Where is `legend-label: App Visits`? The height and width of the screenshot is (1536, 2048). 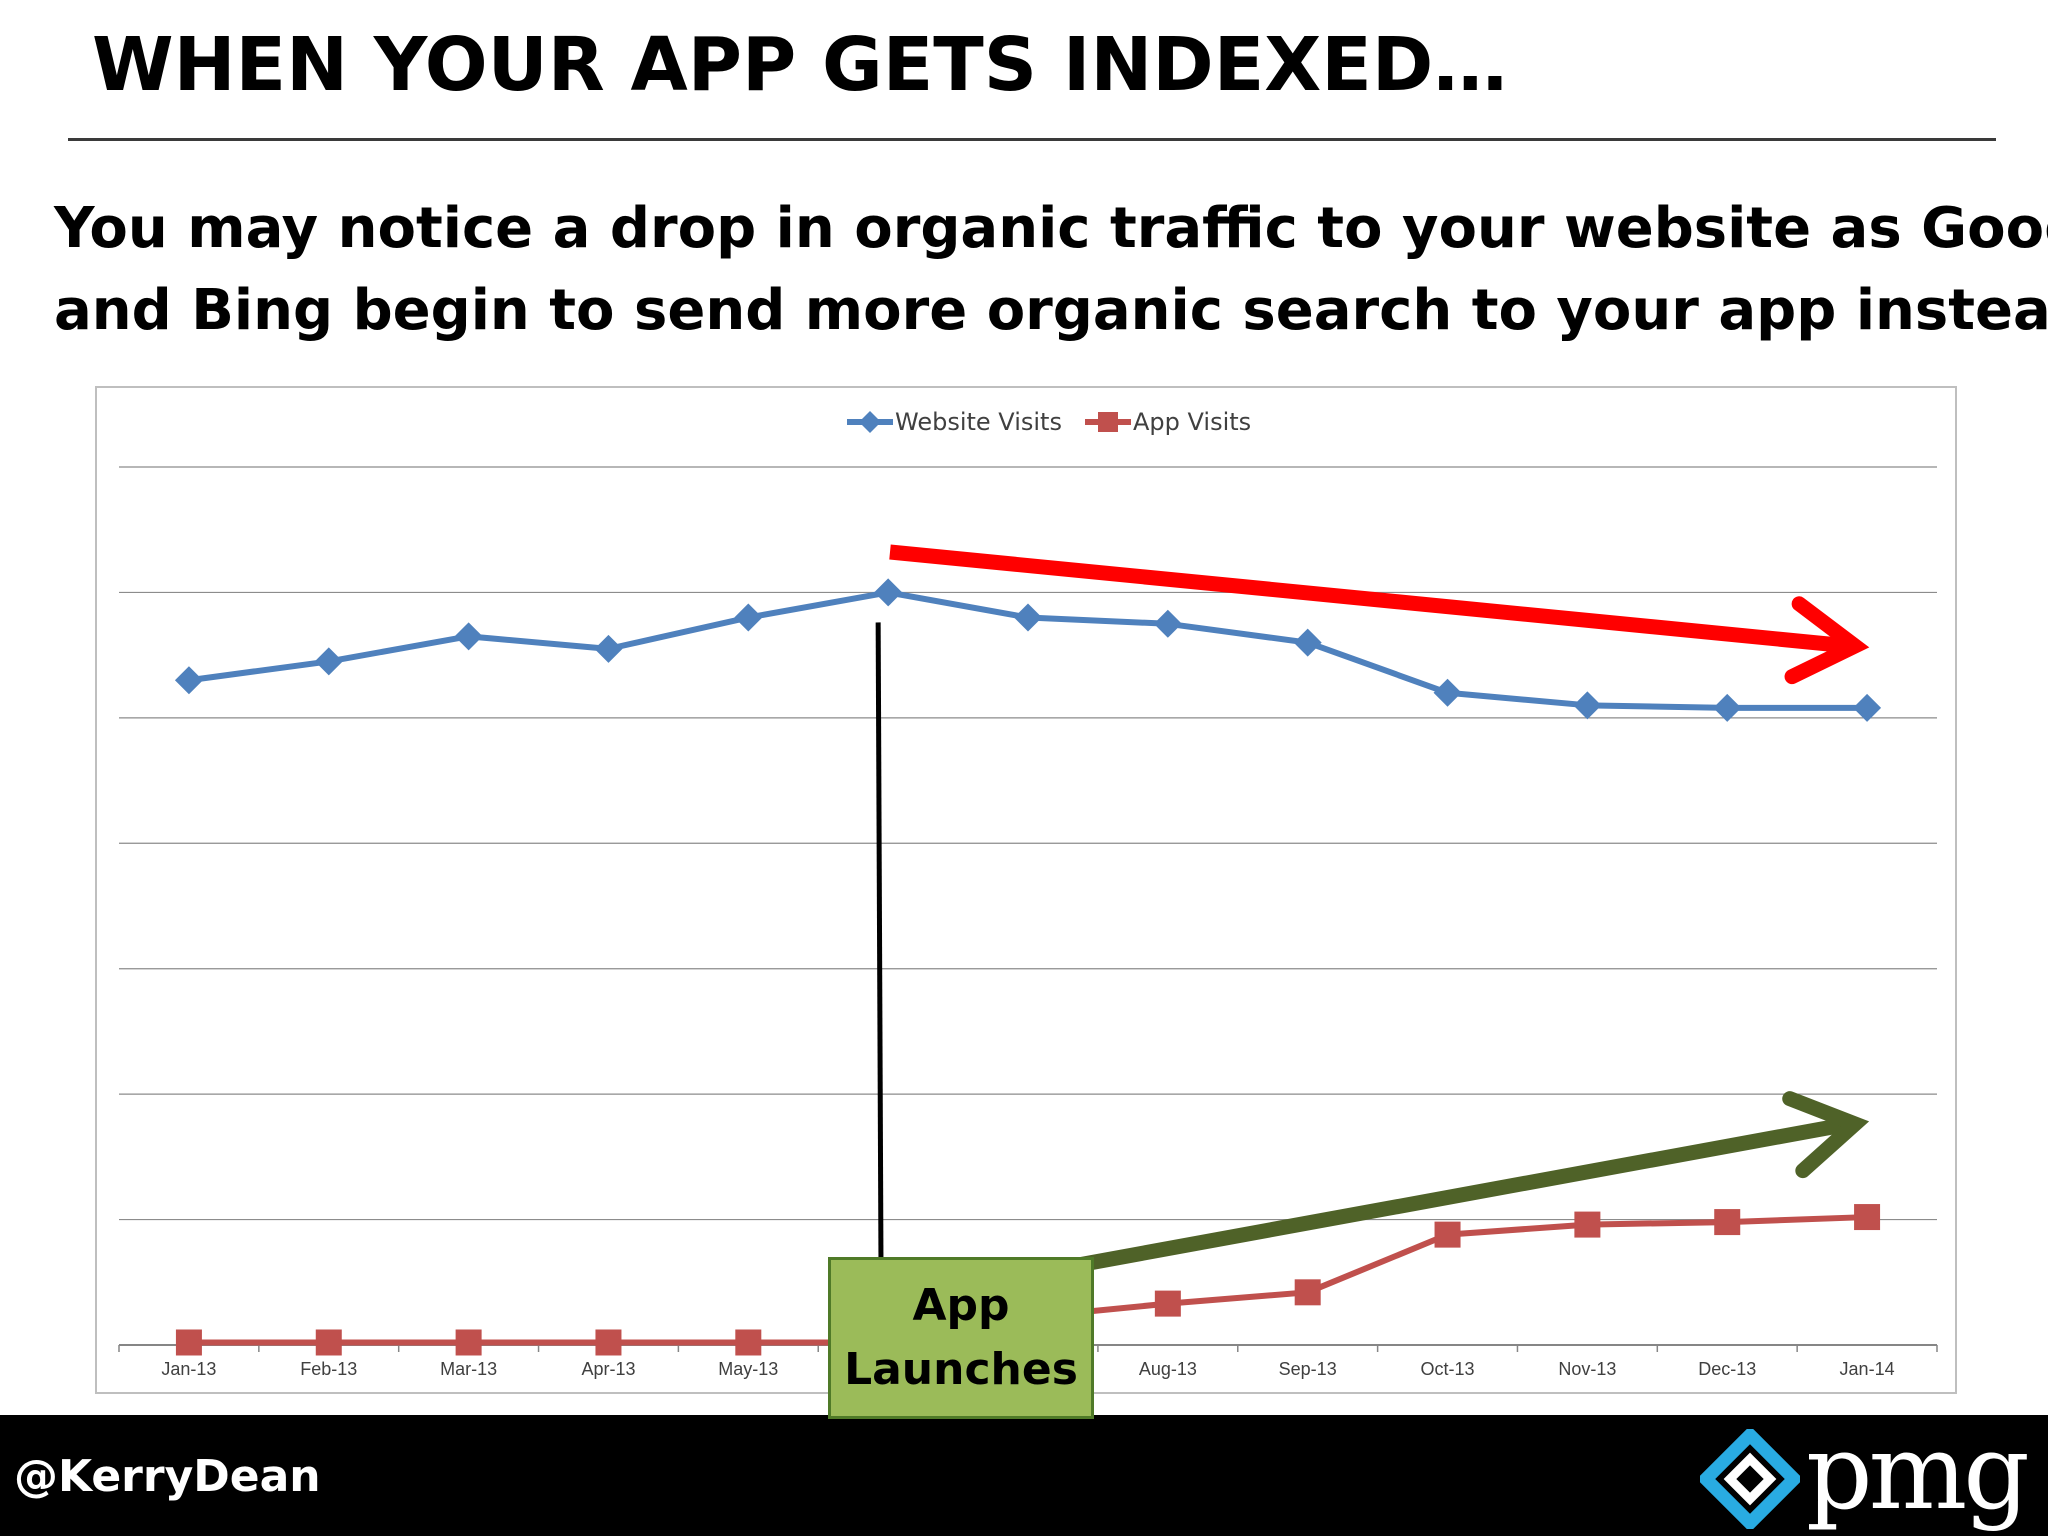
legend-label: App Visits is located at coordinates (1192, 422).